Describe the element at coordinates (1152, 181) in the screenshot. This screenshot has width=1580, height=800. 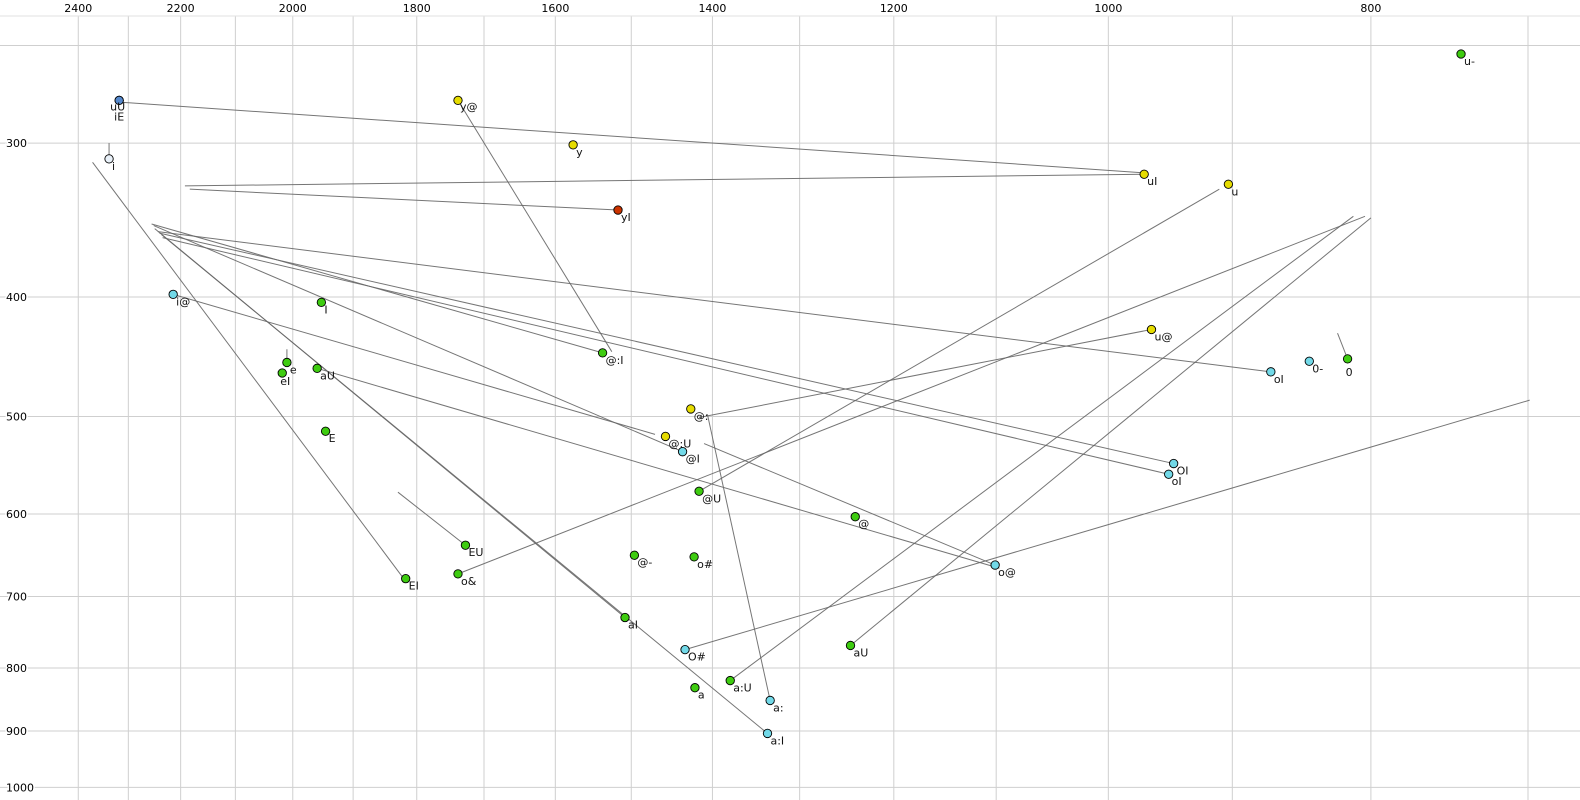
I see `vowel-label: uI` at that location.